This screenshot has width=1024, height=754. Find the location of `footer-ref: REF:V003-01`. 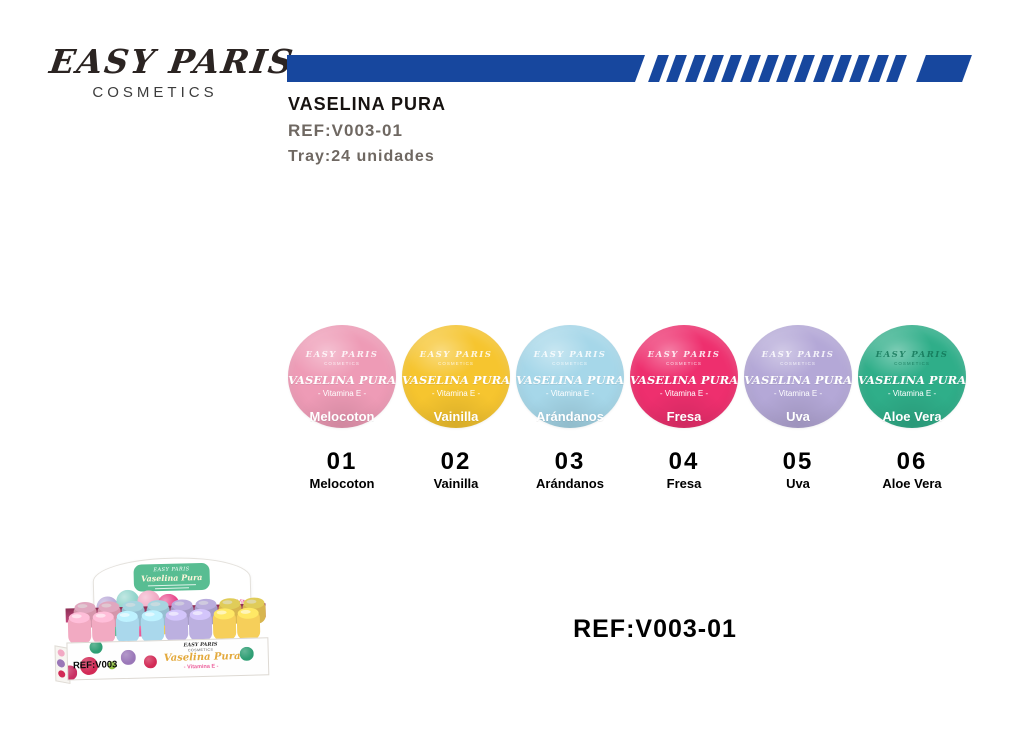

footer-ref: REF:V003-01 is located at coordinates (655, 629).